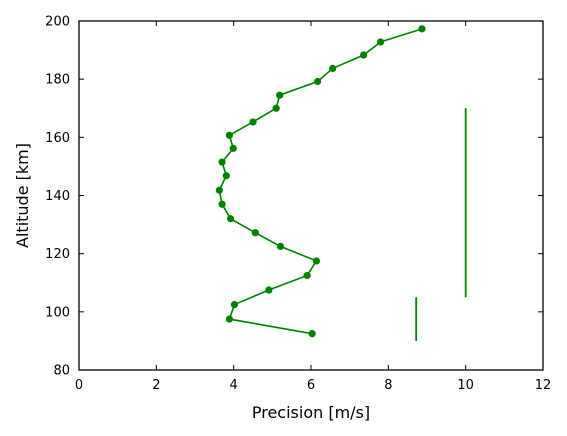 This screenshot has width=567, height=436. Describe the element at coordinates (156, 385) in the screenshot. I see `x-tick-label: 2` at that location.